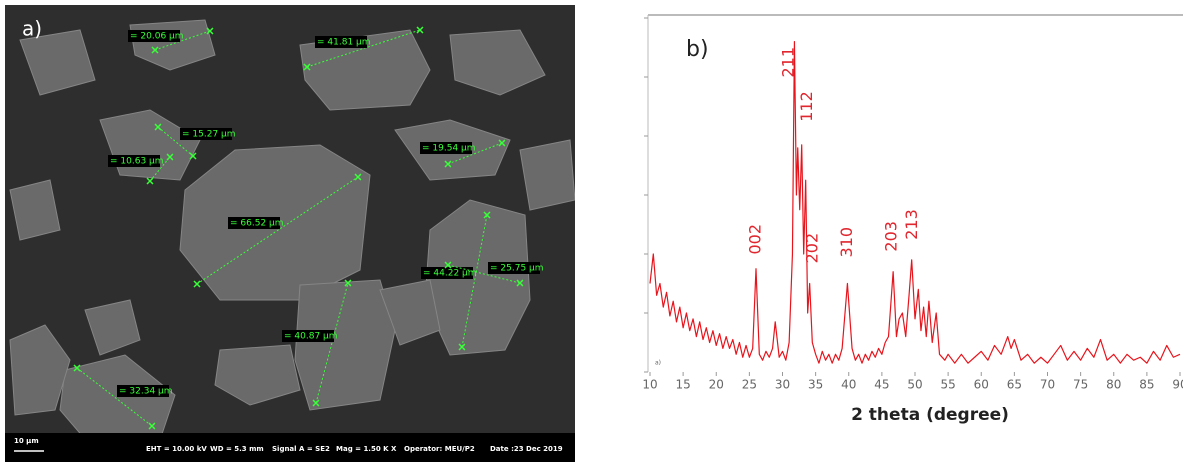 The width and height of the screenshot is (1183, 466). Describe the element at coordinates (311, 337) in the screenshot. I see `measure-label: = 40.87 µm` at that location.